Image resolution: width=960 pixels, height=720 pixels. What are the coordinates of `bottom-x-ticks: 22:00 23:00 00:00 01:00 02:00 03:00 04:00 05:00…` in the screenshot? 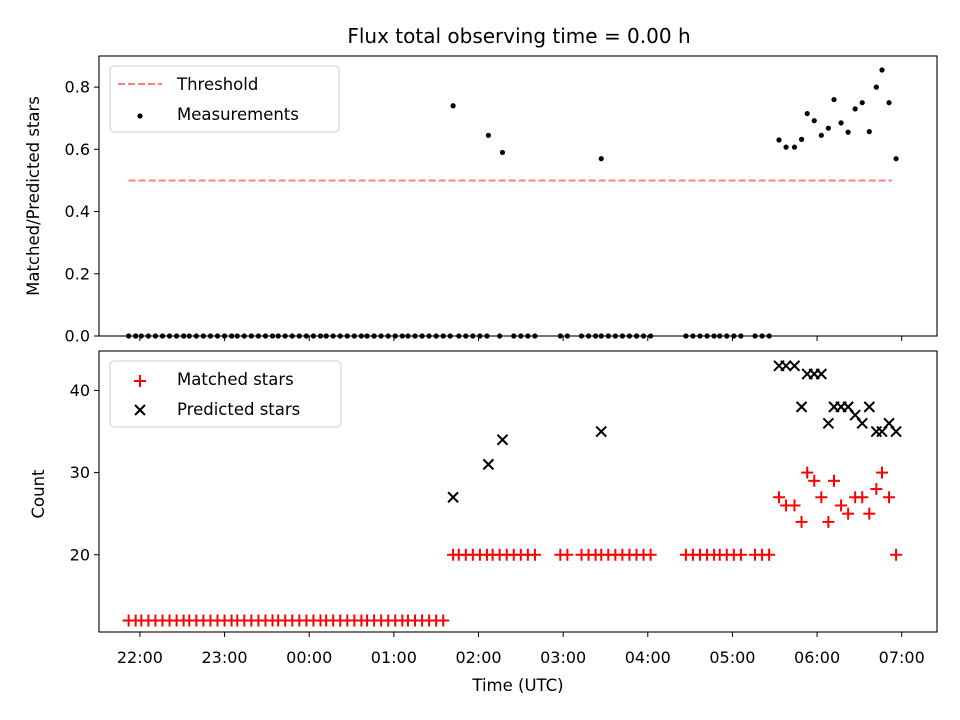 It's located at (521, 649).